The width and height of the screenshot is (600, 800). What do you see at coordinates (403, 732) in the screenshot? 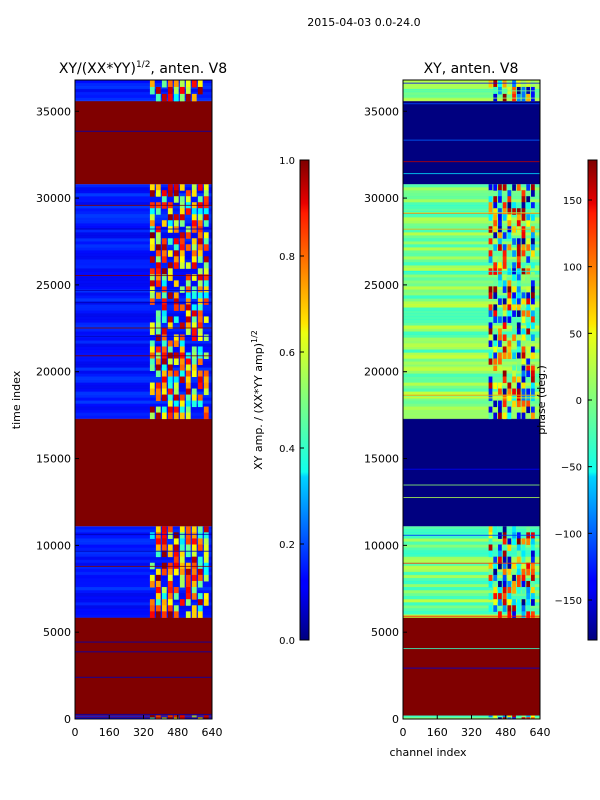
I see `x-tick-label: 0` at bounding box center [403, 732].